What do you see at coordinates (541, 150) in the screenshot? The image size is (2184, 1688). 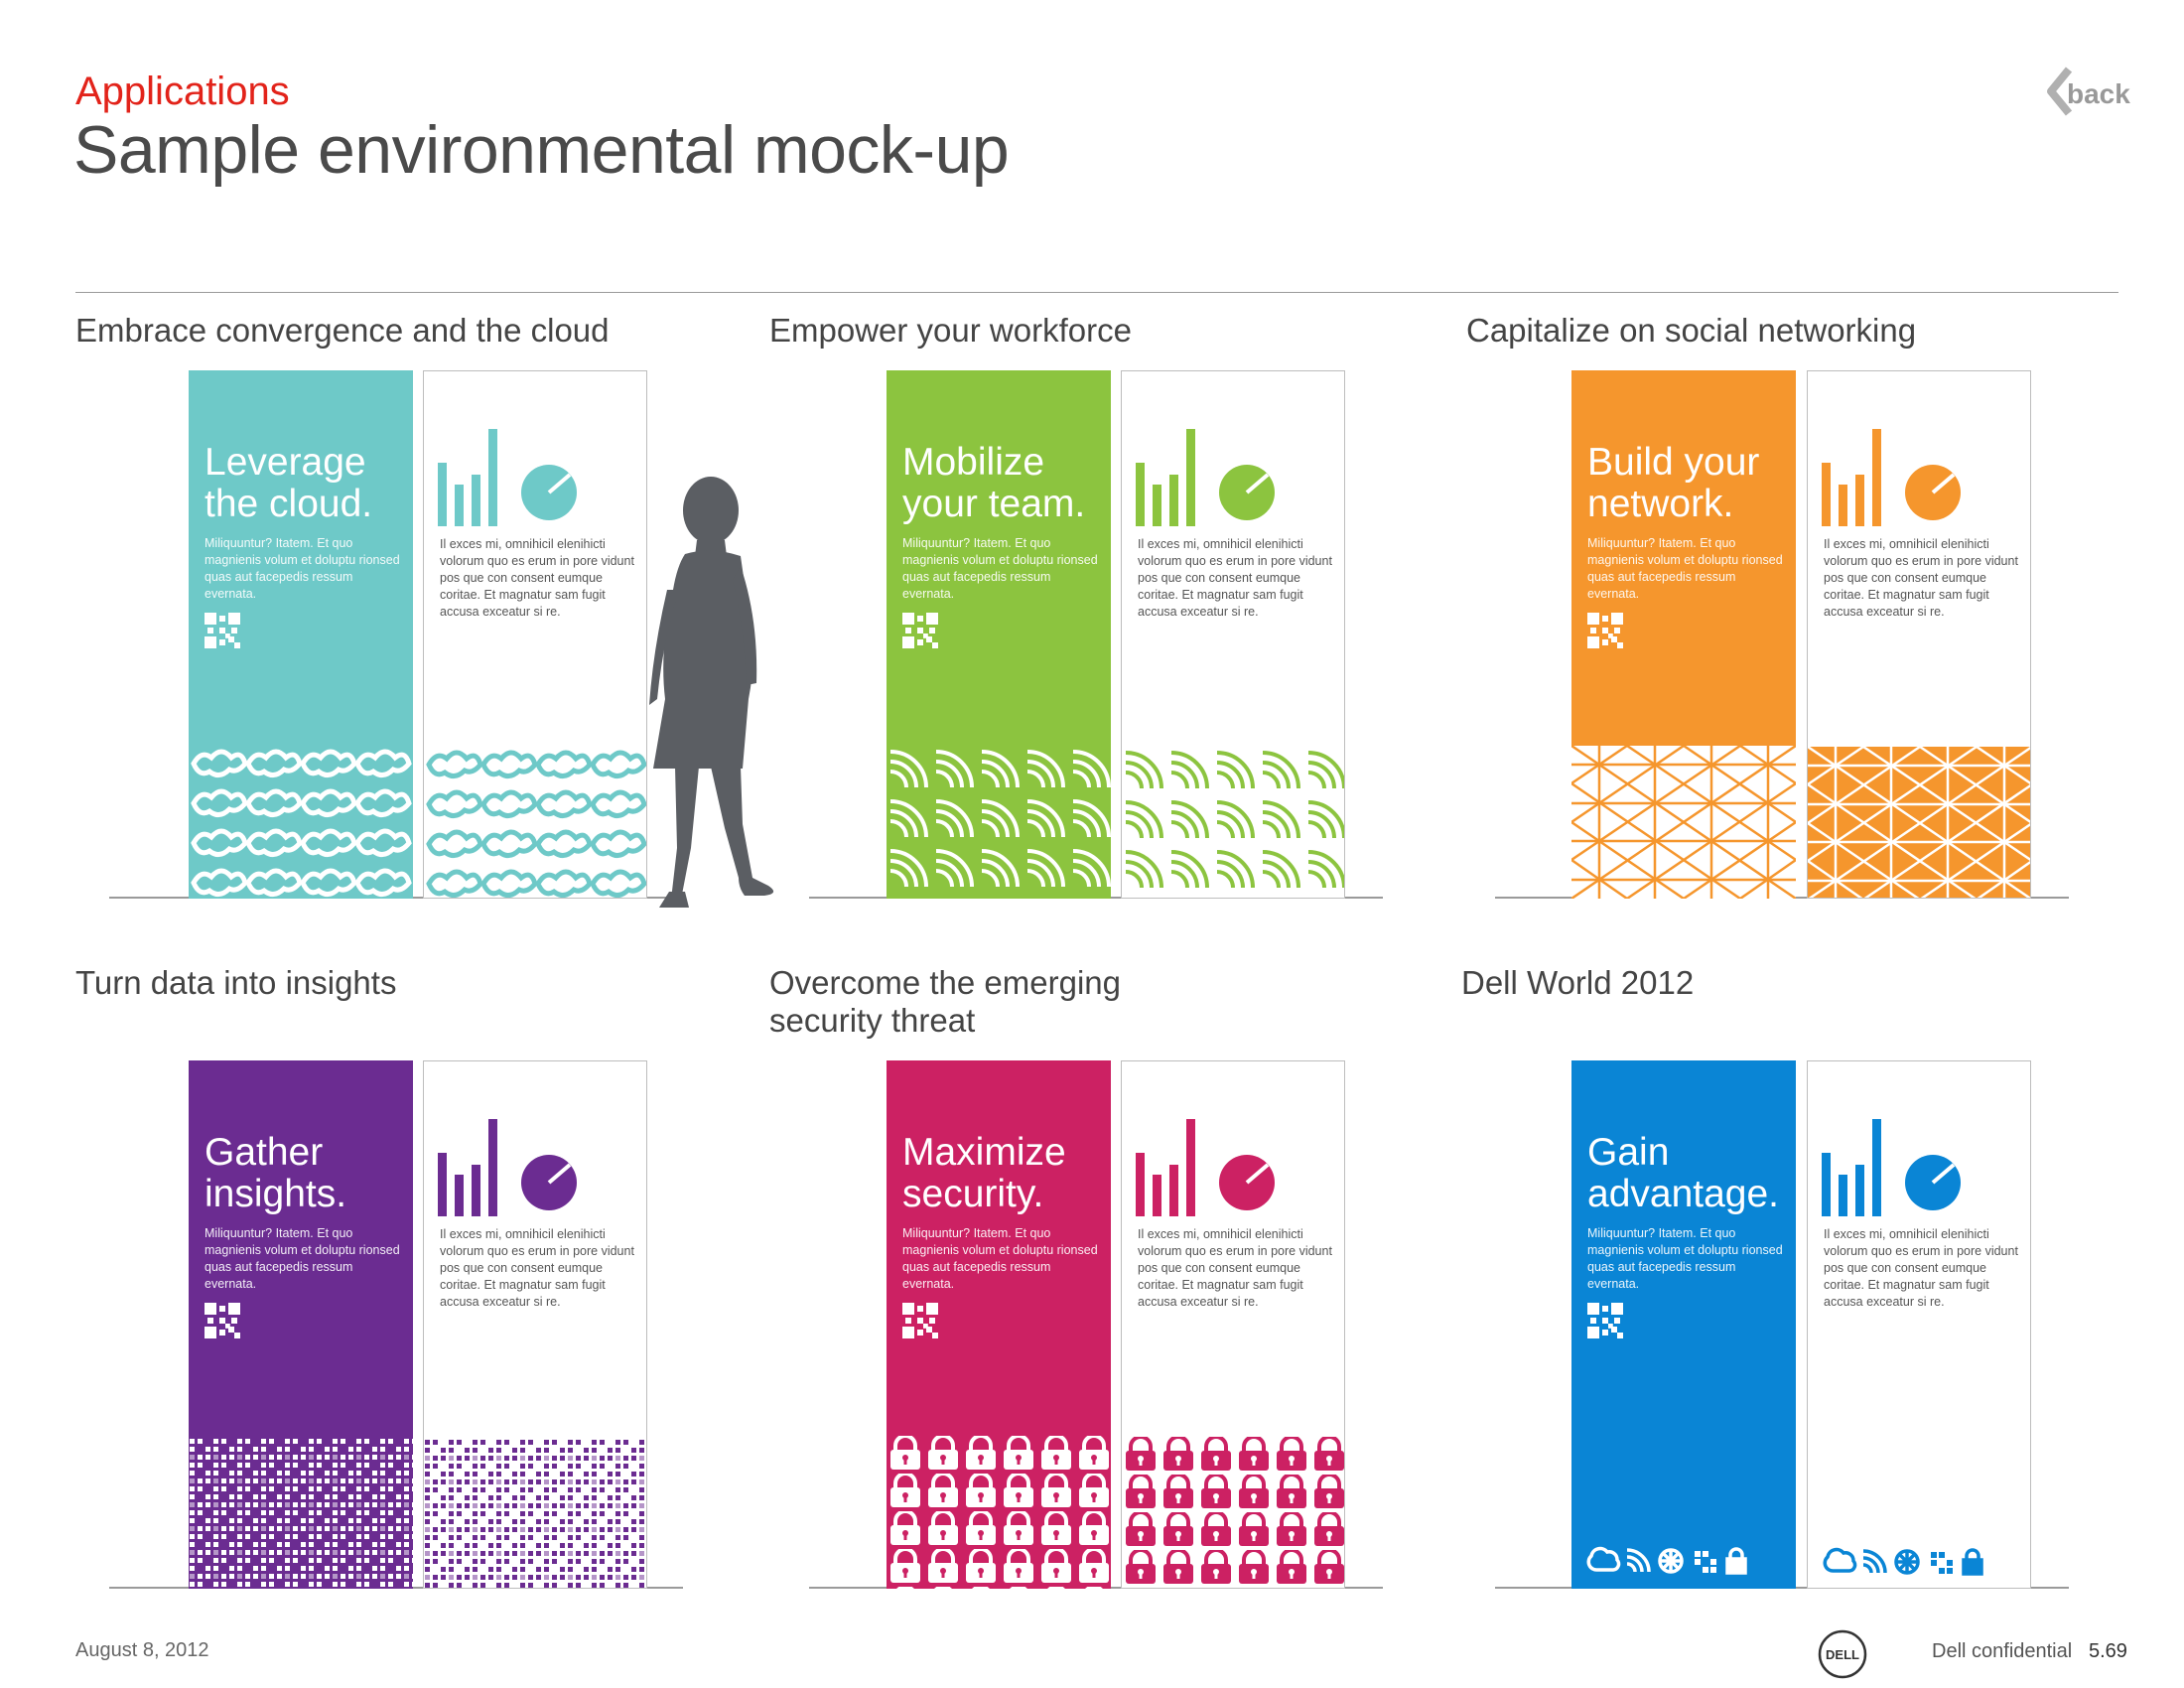 I see `page-title: Sample environmental mock-up` at bounding box center [541, 150].